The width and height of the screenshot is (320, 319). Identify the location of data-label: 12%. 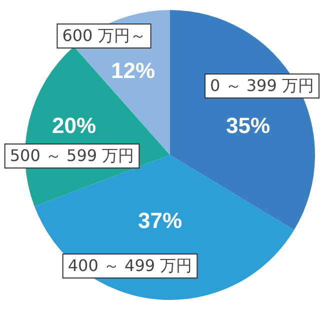
(133, 71).